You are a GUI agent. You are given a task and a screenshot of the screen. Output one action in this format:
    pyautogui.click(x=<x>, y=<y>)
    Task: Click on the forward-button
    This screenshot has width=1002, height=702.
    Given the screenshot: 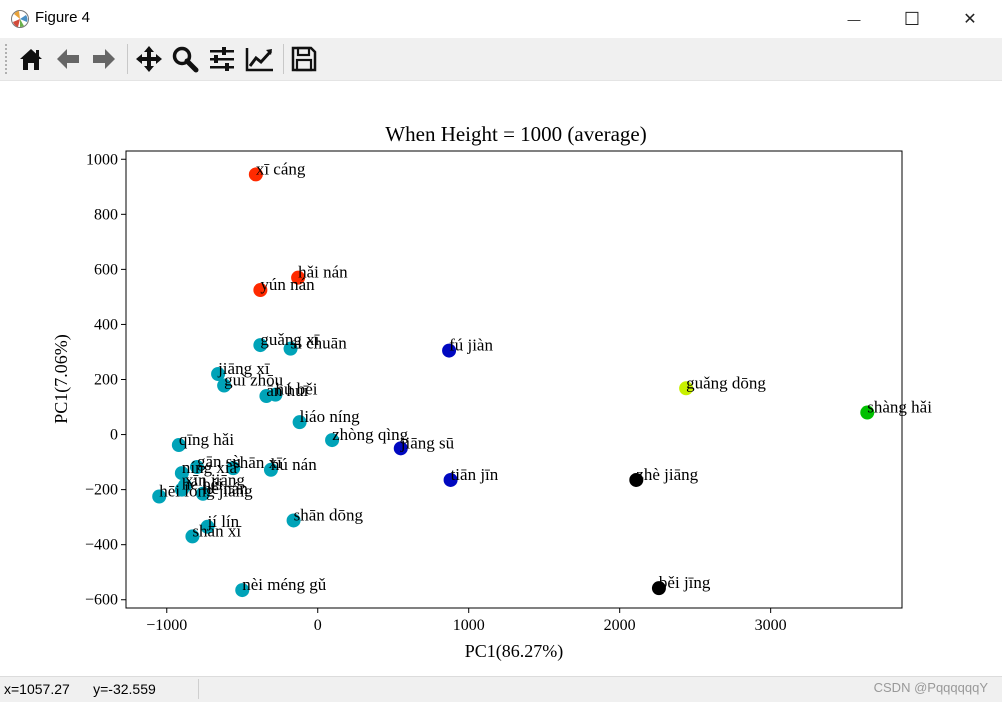 What is the action you would take?
    pyautogui.click(x=104, y=59)
    